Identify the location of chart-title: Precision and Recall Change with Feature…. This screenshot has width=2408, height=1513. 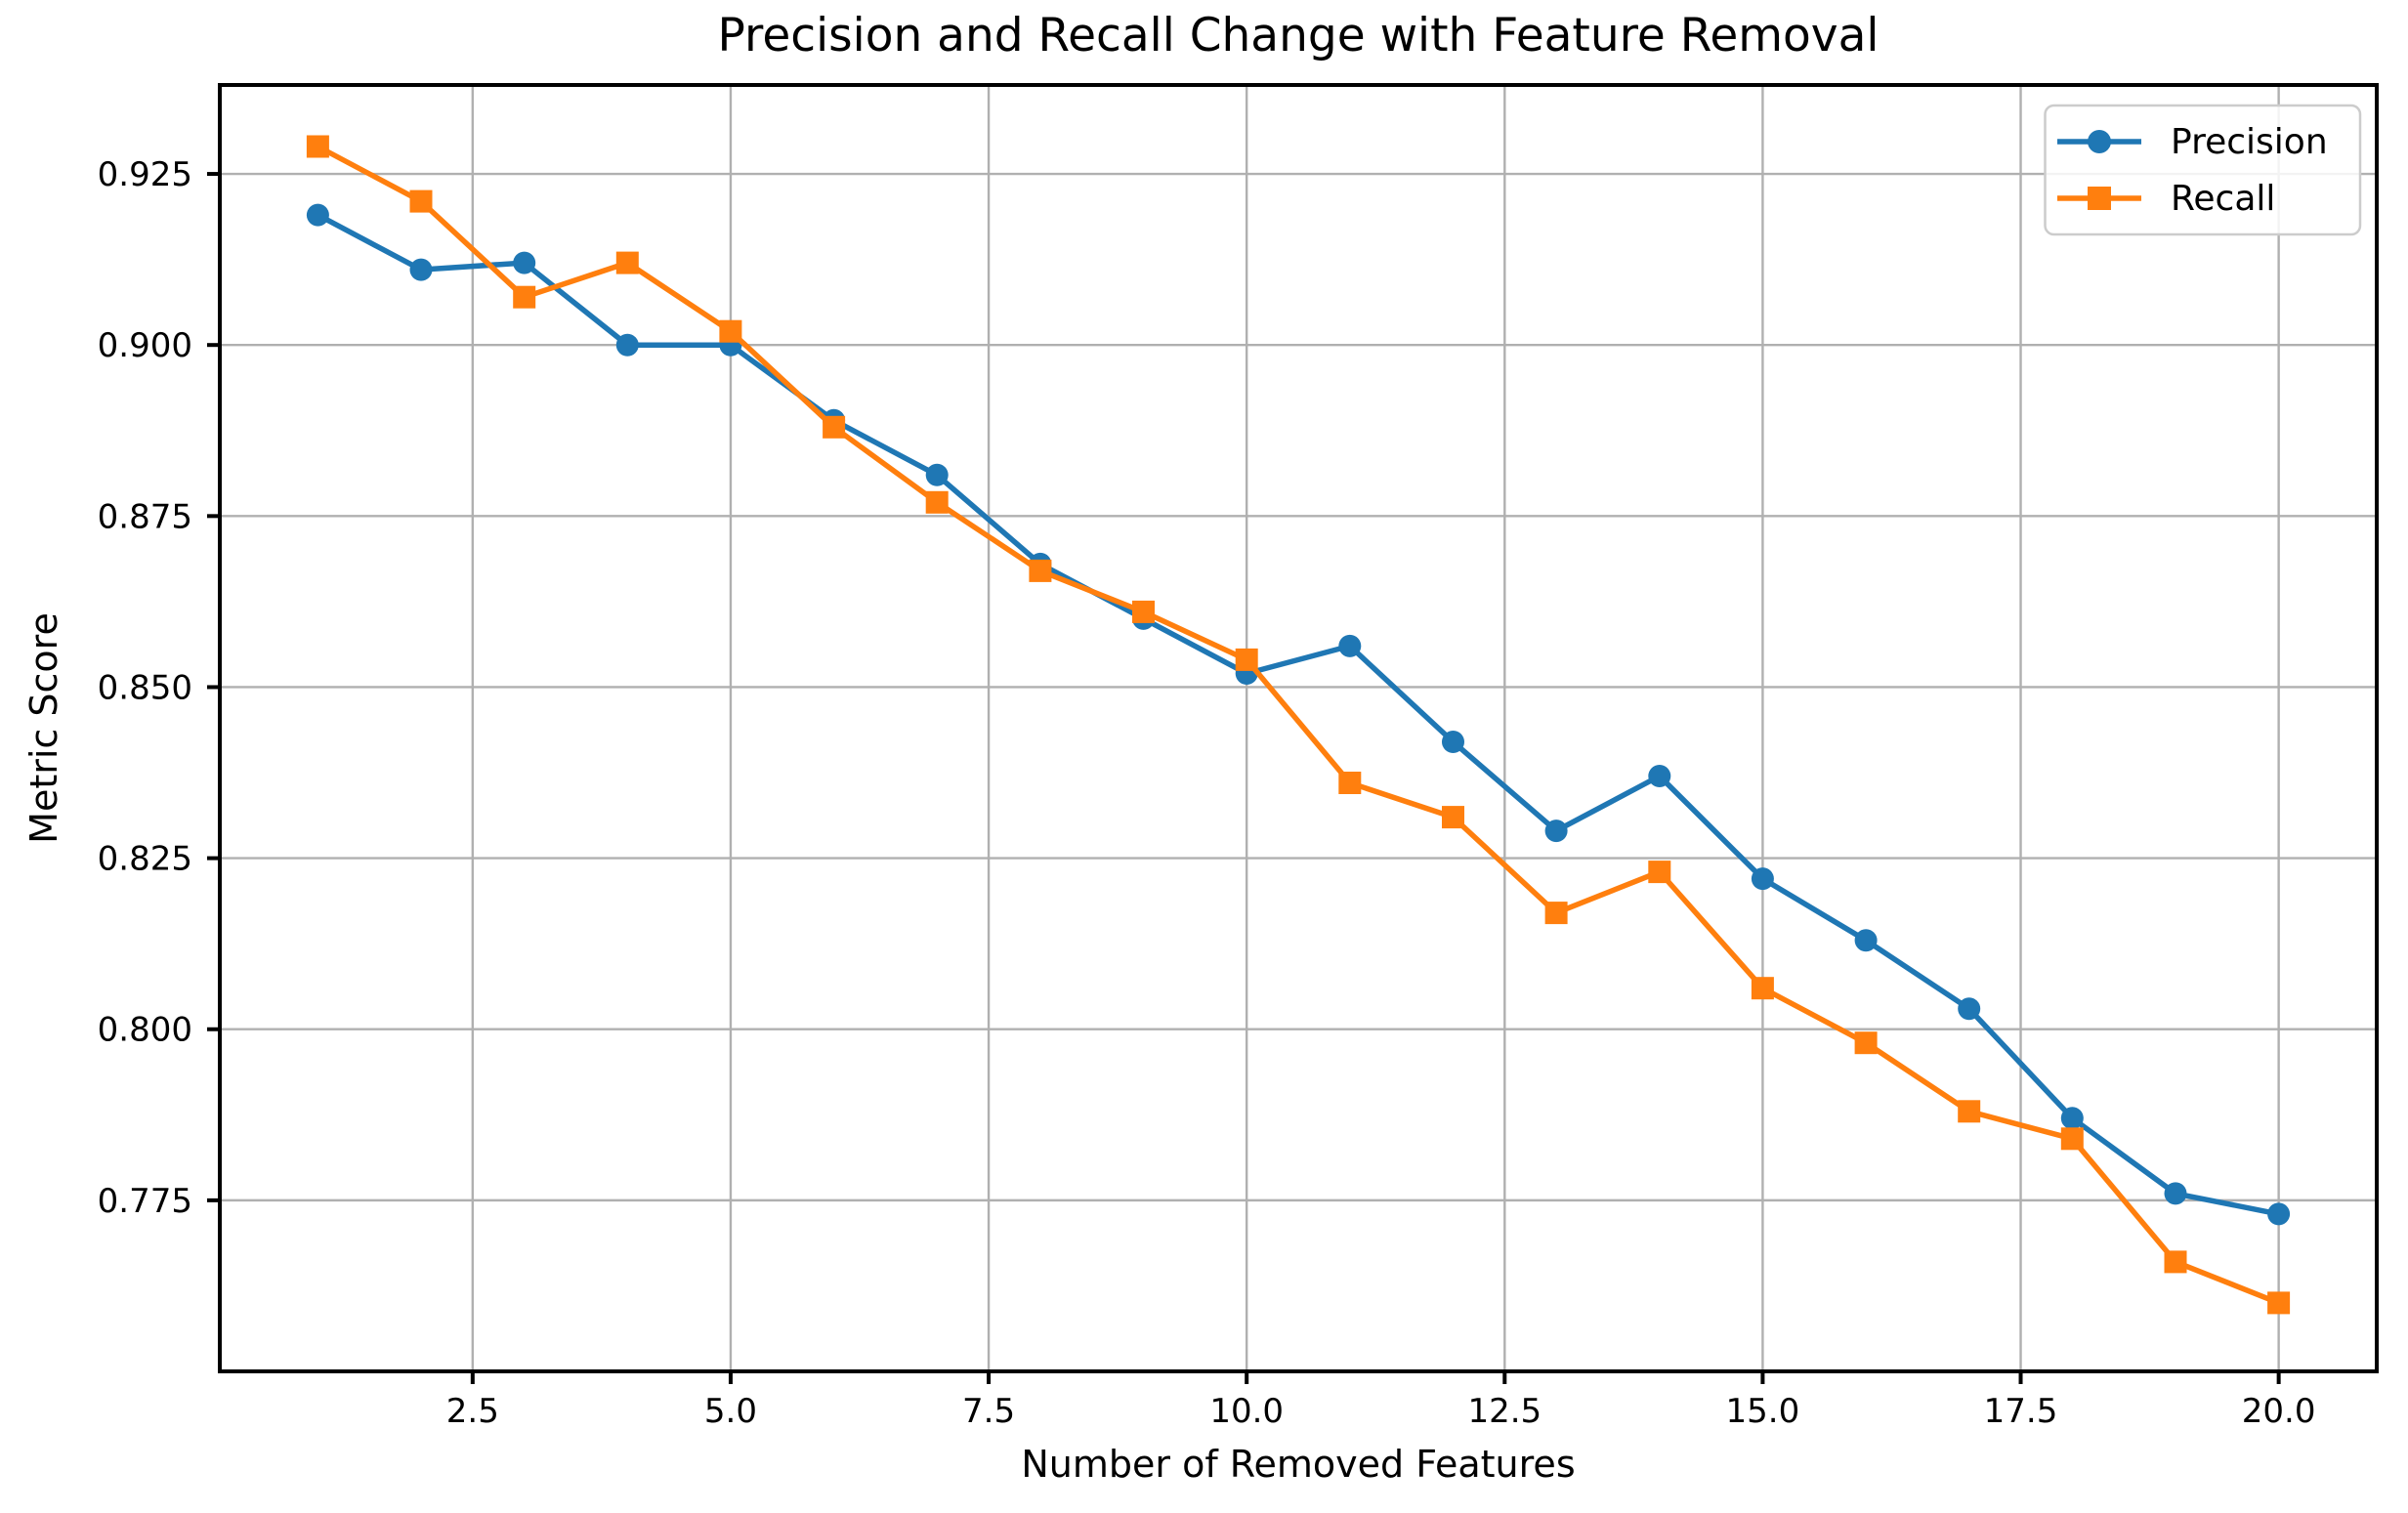
(1299, 36).